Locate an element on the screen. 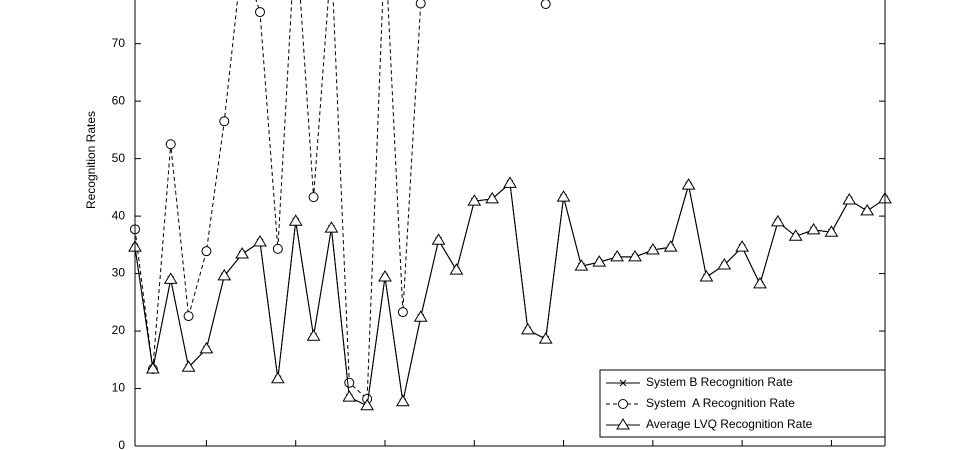  legend-label: Average LVQ Recognition Rate is located at coordinates (729, 424).